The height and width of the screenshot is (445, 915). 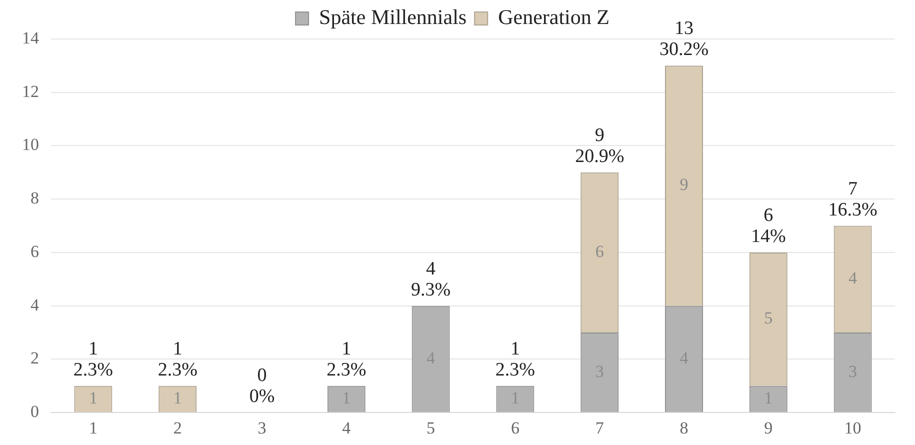 What do you see at coordinates (853, 278) in the screenshot?
I see `data-label: 4` at bounding box center [853, 278].